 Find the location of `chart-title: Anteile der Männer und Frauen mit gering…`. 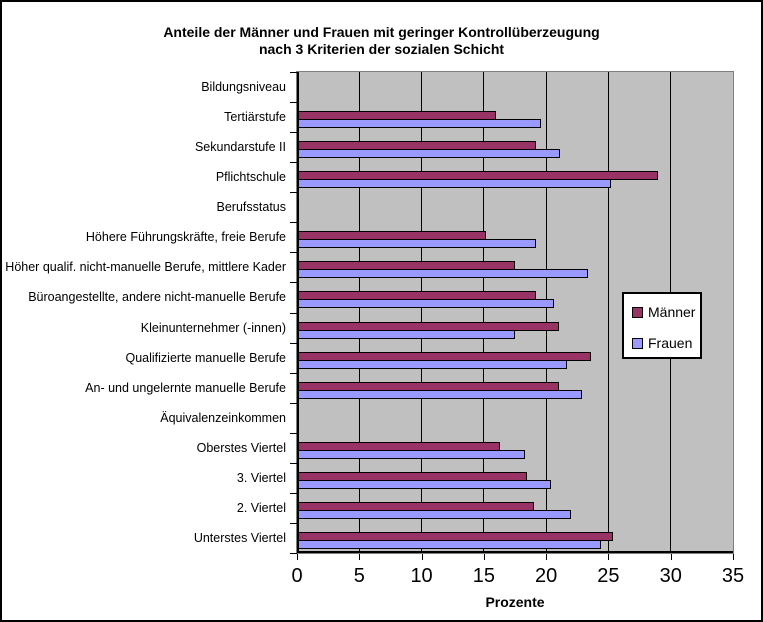

chart-title: Anteile der Männer und Frauen mit gering… is located at coordinates (381, 41).